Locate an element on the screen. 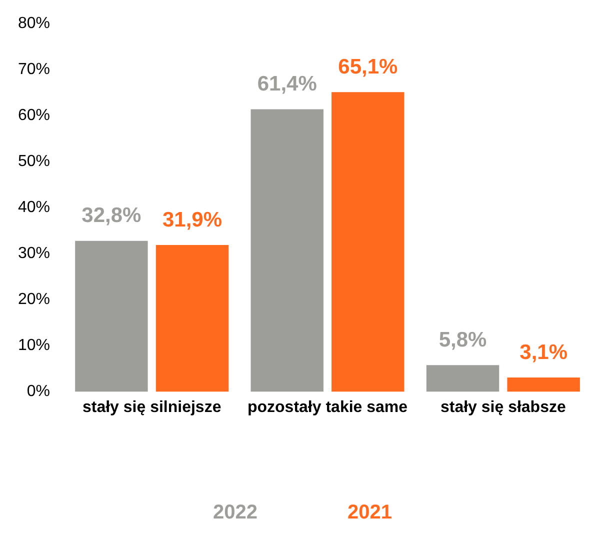 The image size is (591, 533). y-tick-label: 30% is located at coordinates (34, 253).